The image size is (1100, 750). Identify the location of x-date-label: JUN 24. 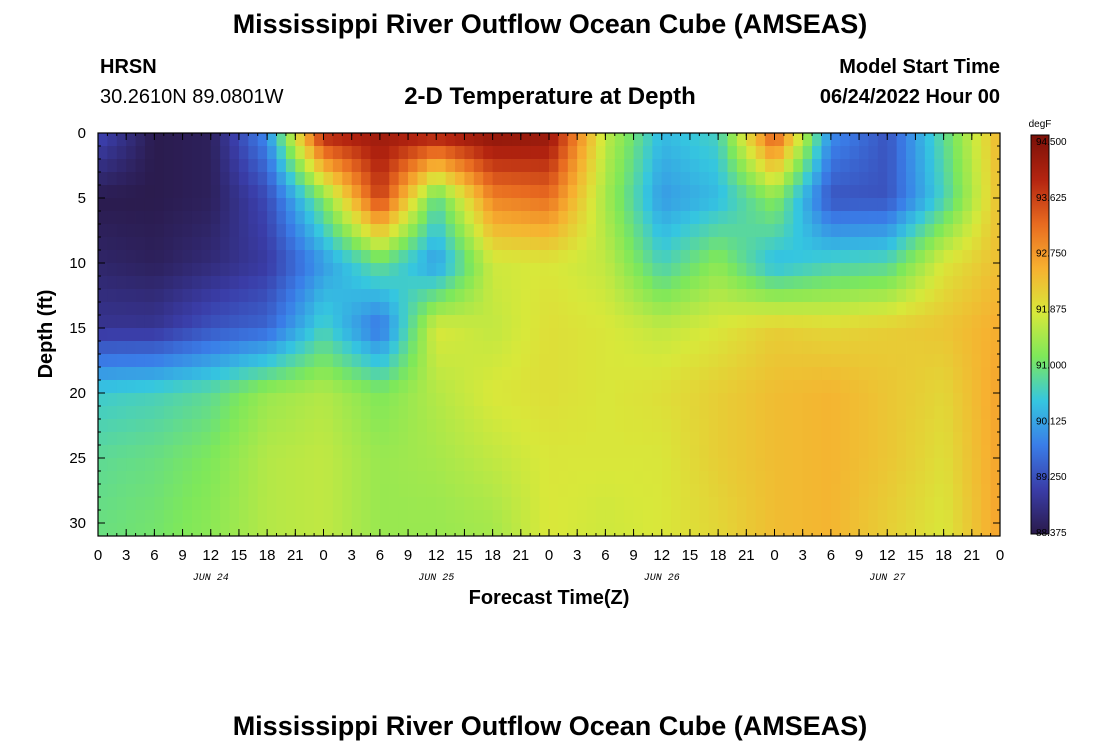
(211, 578).